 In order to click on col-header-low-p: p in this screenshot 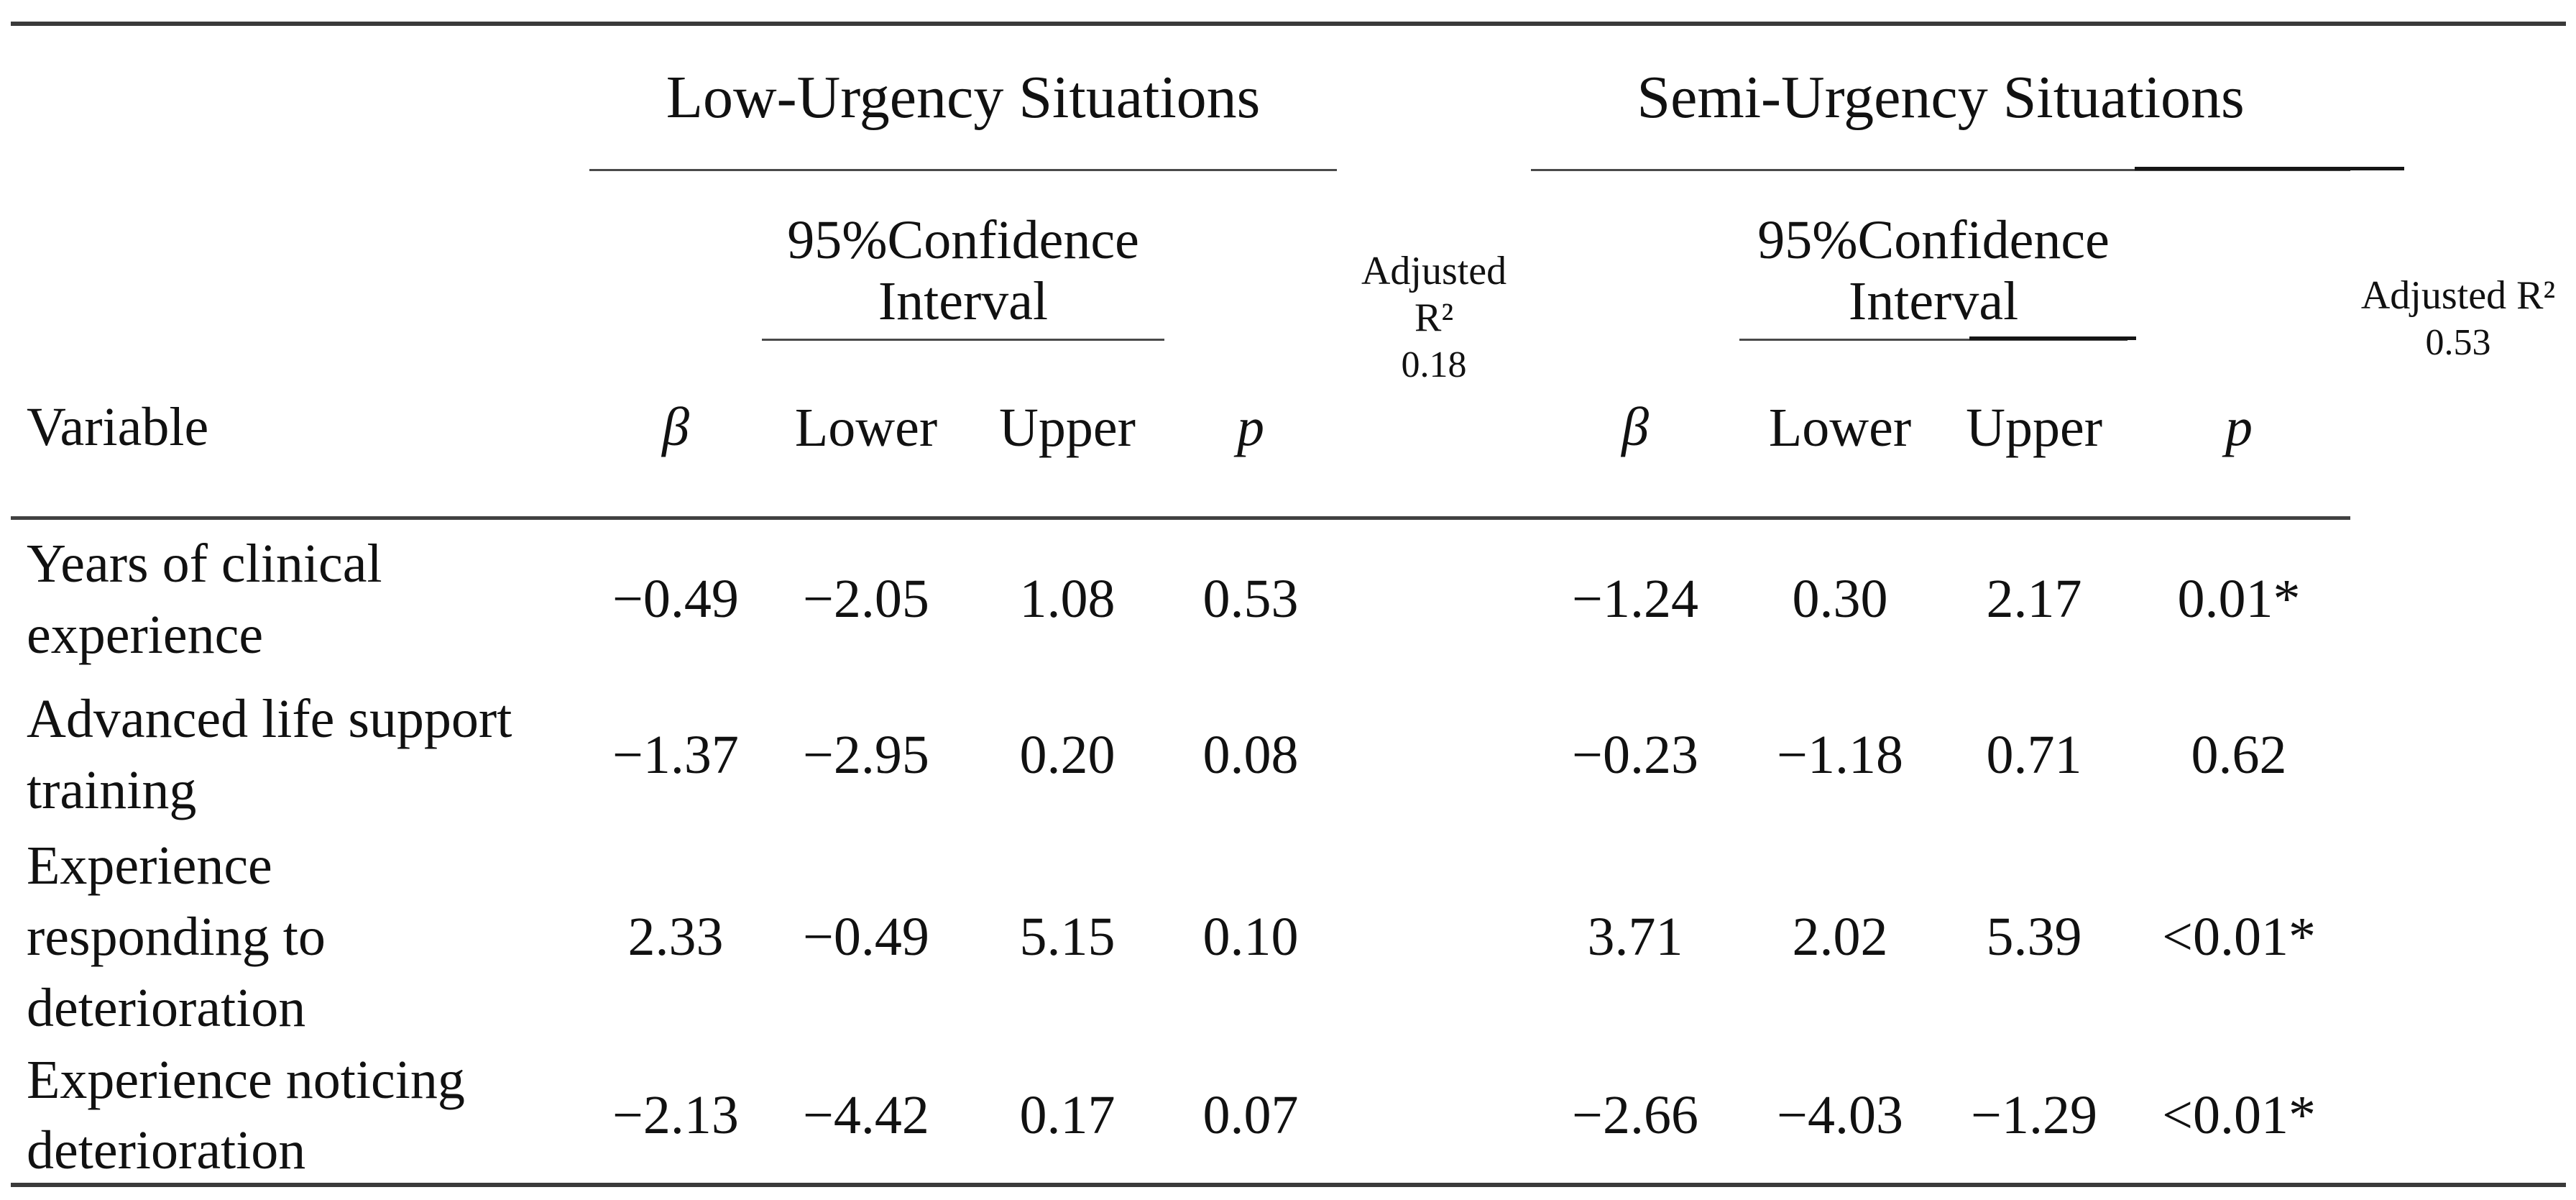, I will do `click(1251, 430)`.